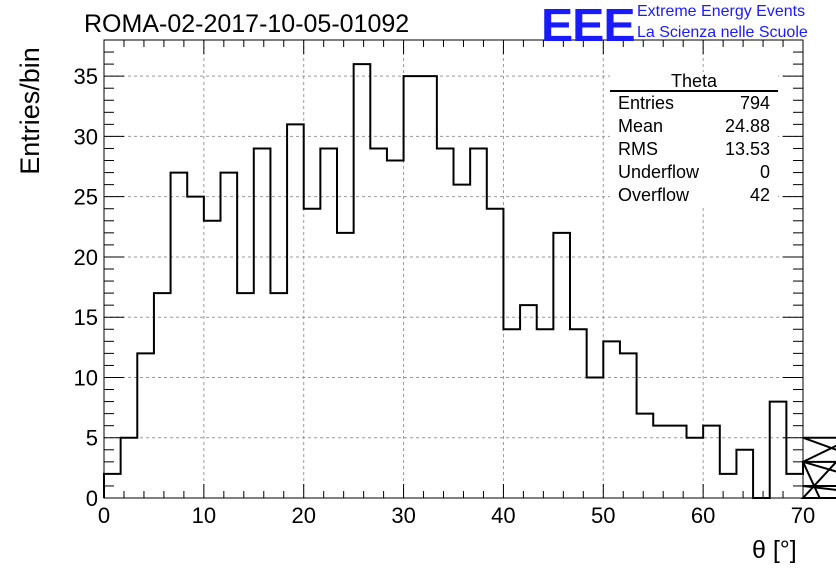  What do you see at coordinates (694, 82) in the screenshot?
I see `stats-title: Theta` at bounding box center [694, 82].